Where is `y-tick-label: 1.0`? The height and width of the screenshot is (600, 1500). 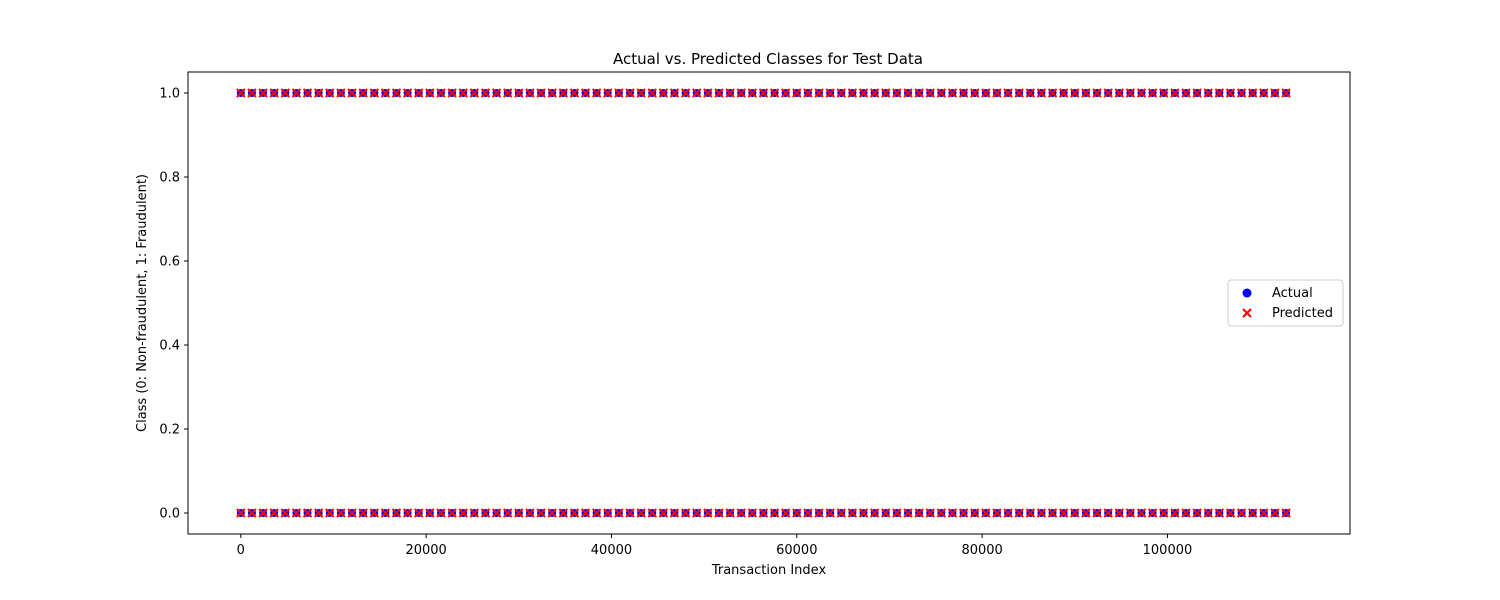 y-tick-label: 1.0 is located at coordinates (169, 94).